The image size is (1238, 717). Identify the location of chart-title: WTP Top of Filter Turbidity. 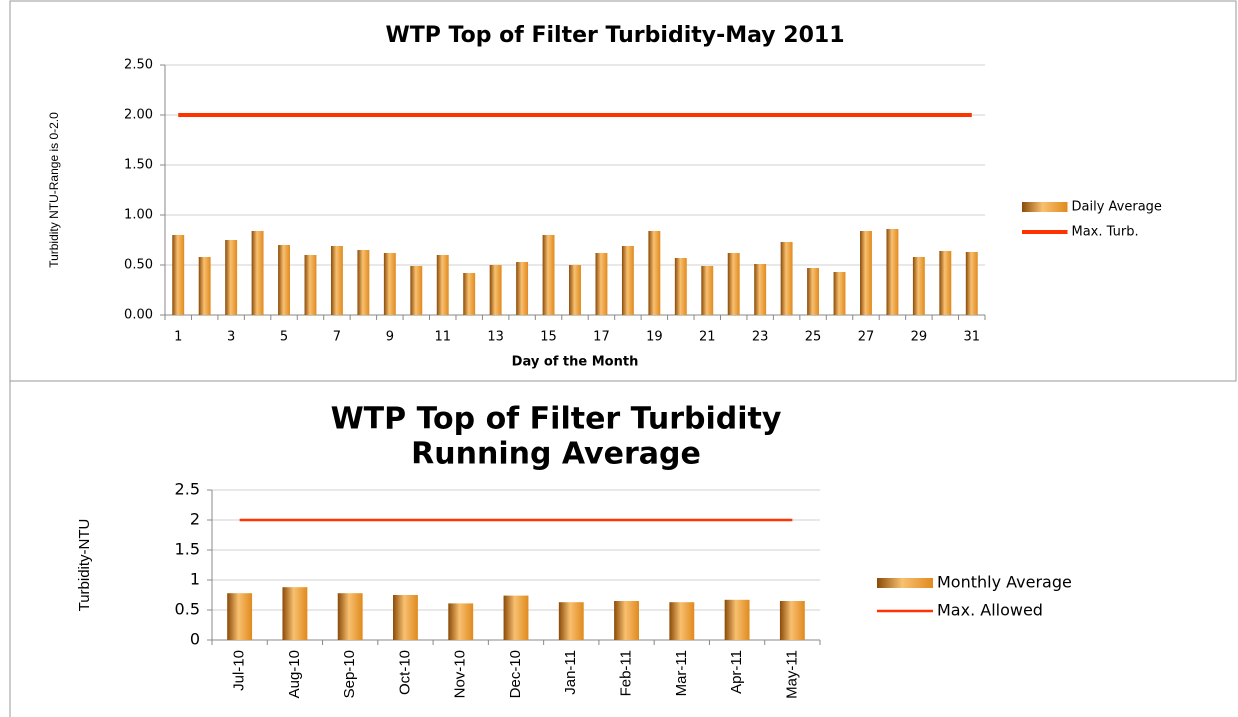
(556, 419).